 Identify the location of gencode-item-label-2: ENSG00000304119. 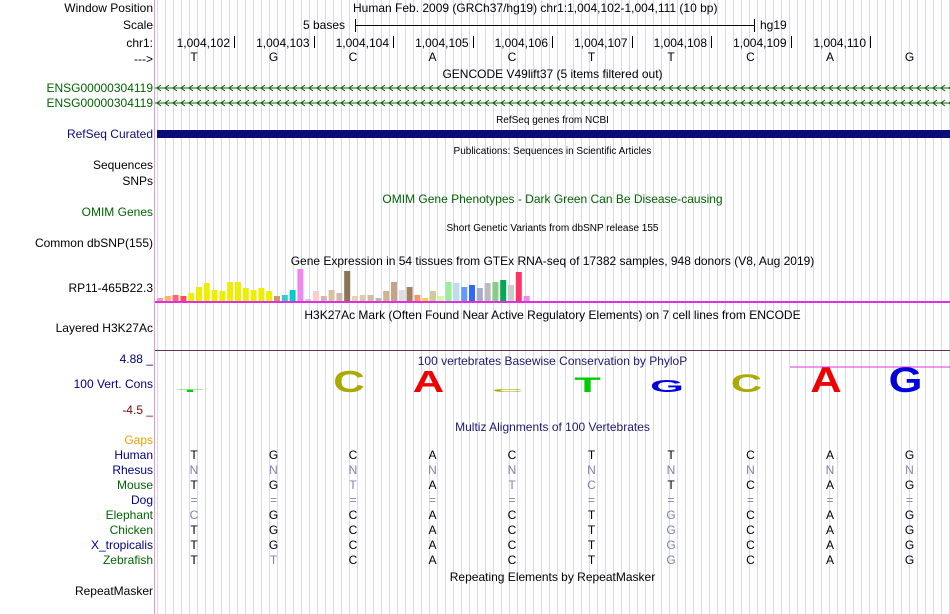
(99, 103).